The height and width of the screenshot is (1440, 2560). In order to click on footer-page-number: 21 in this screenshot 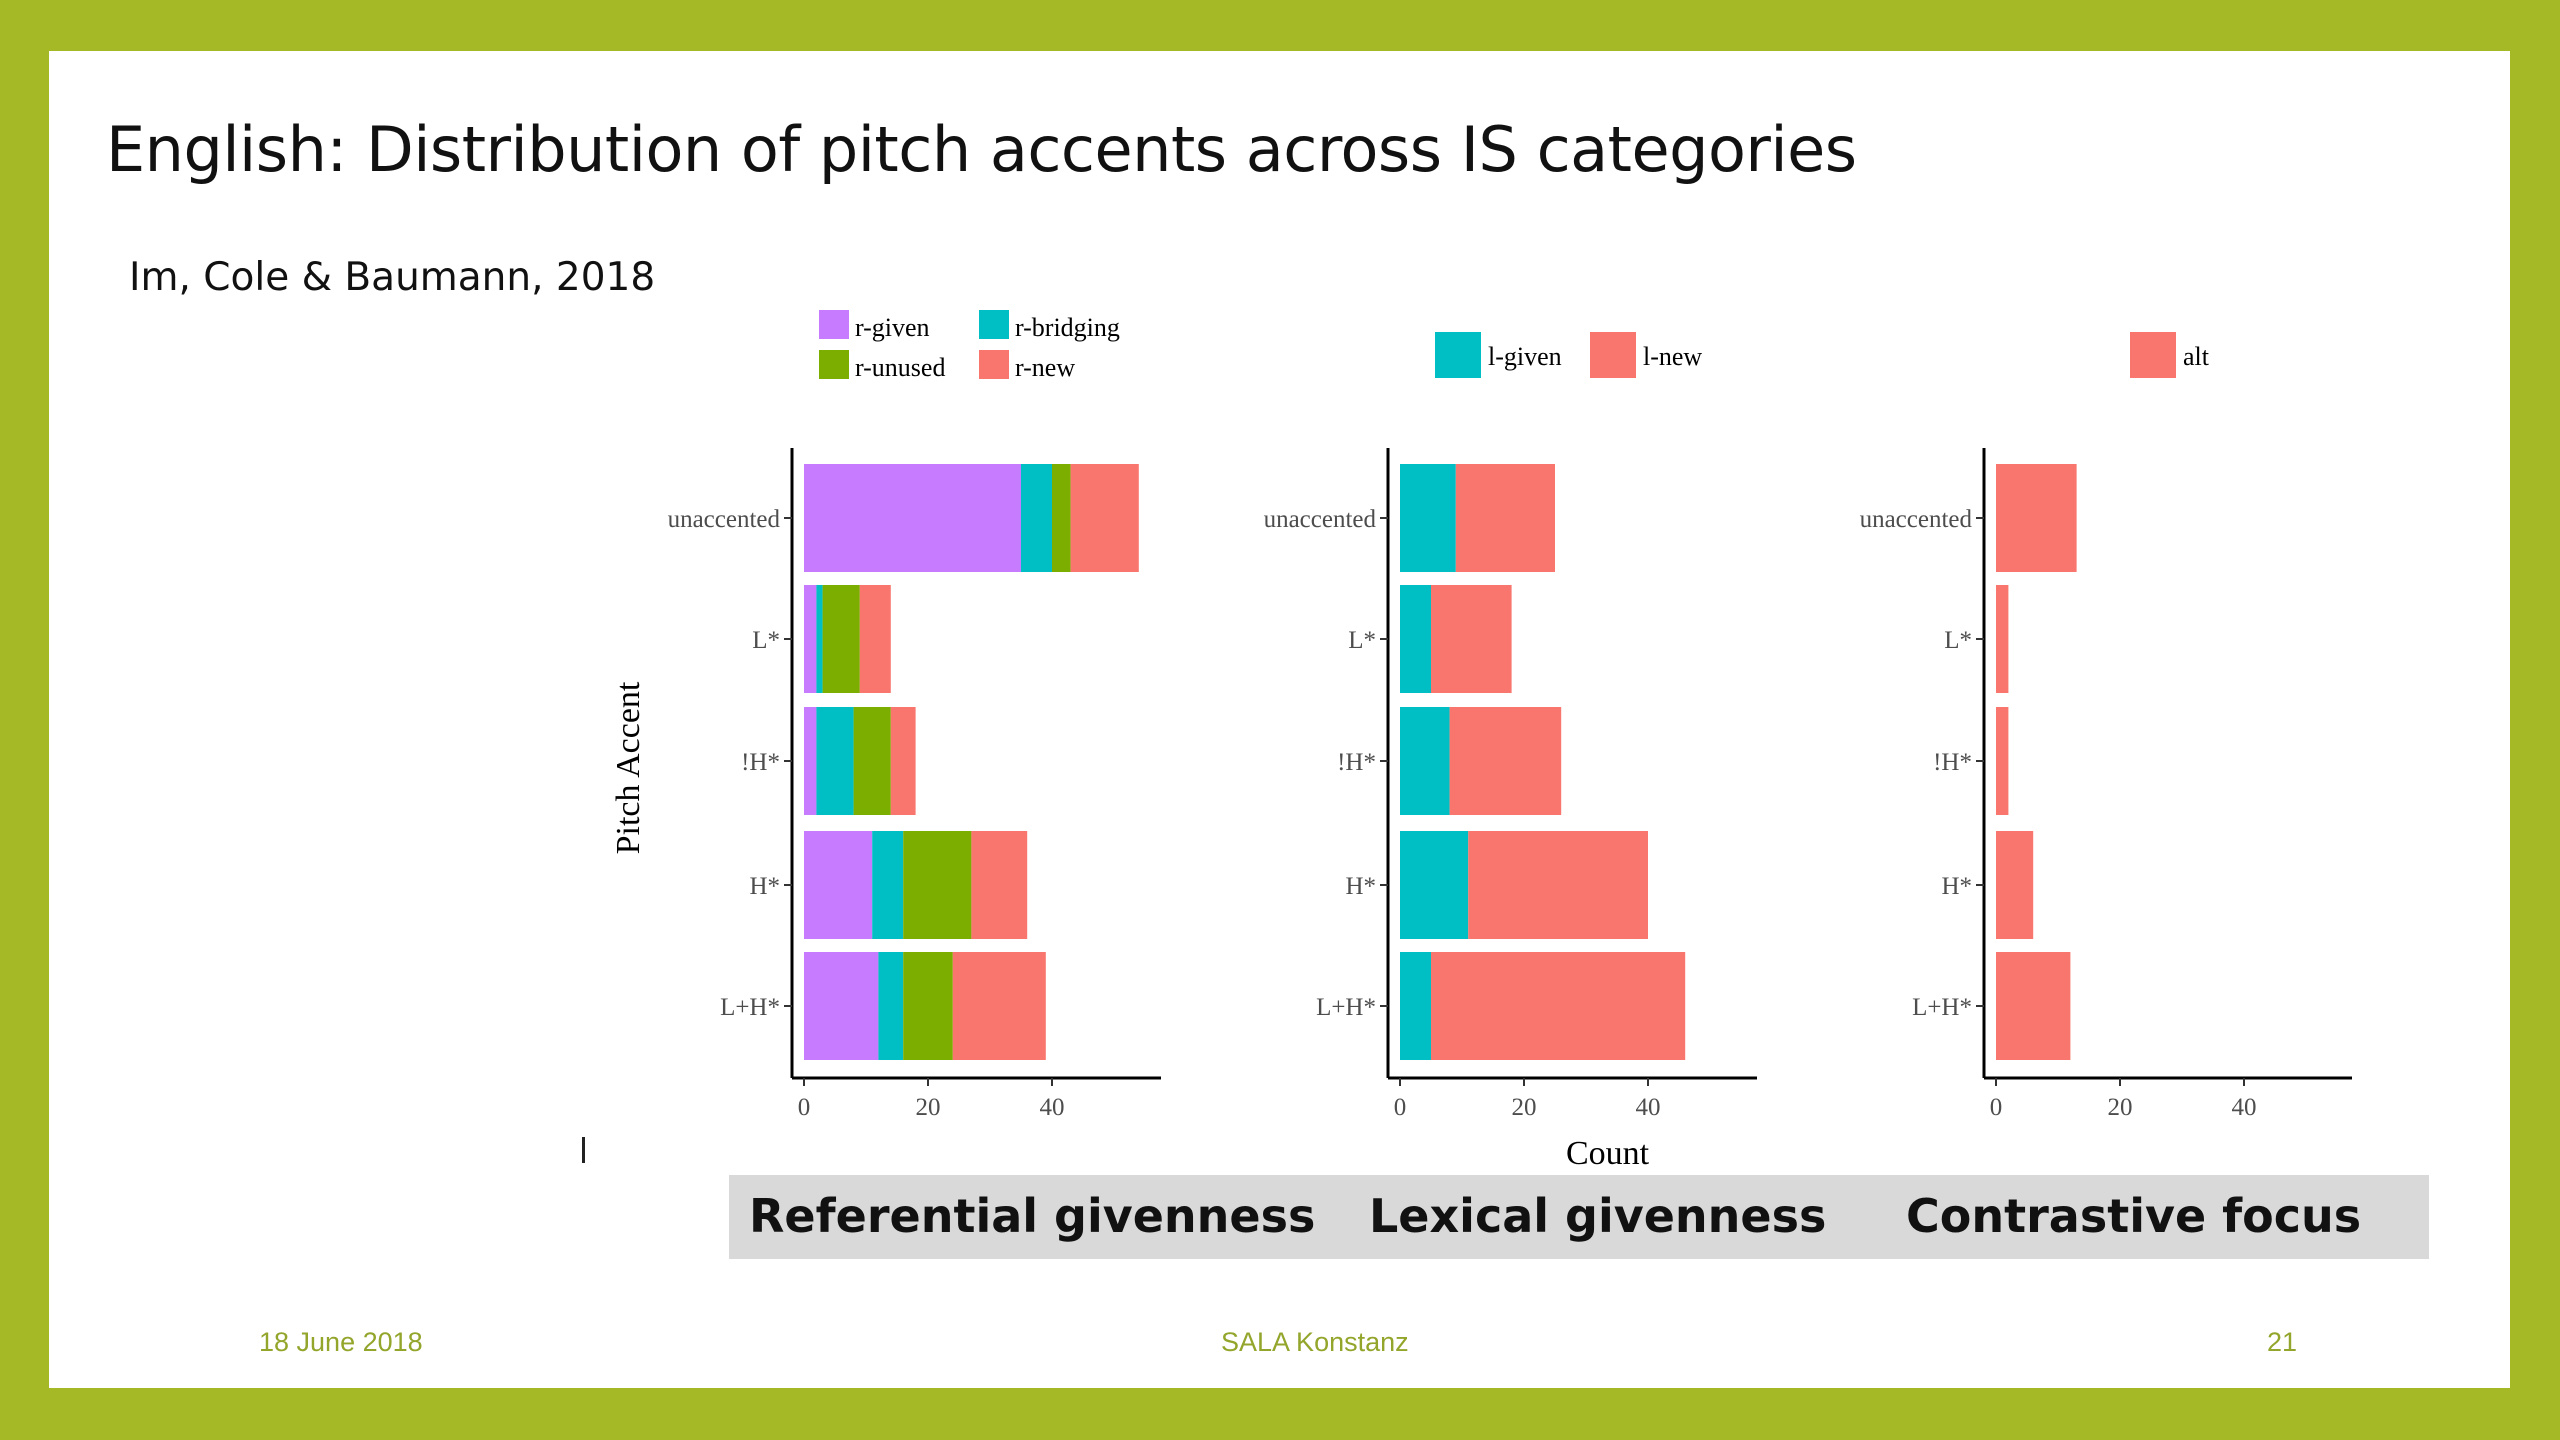, I will do `click(2282, 1342)`.